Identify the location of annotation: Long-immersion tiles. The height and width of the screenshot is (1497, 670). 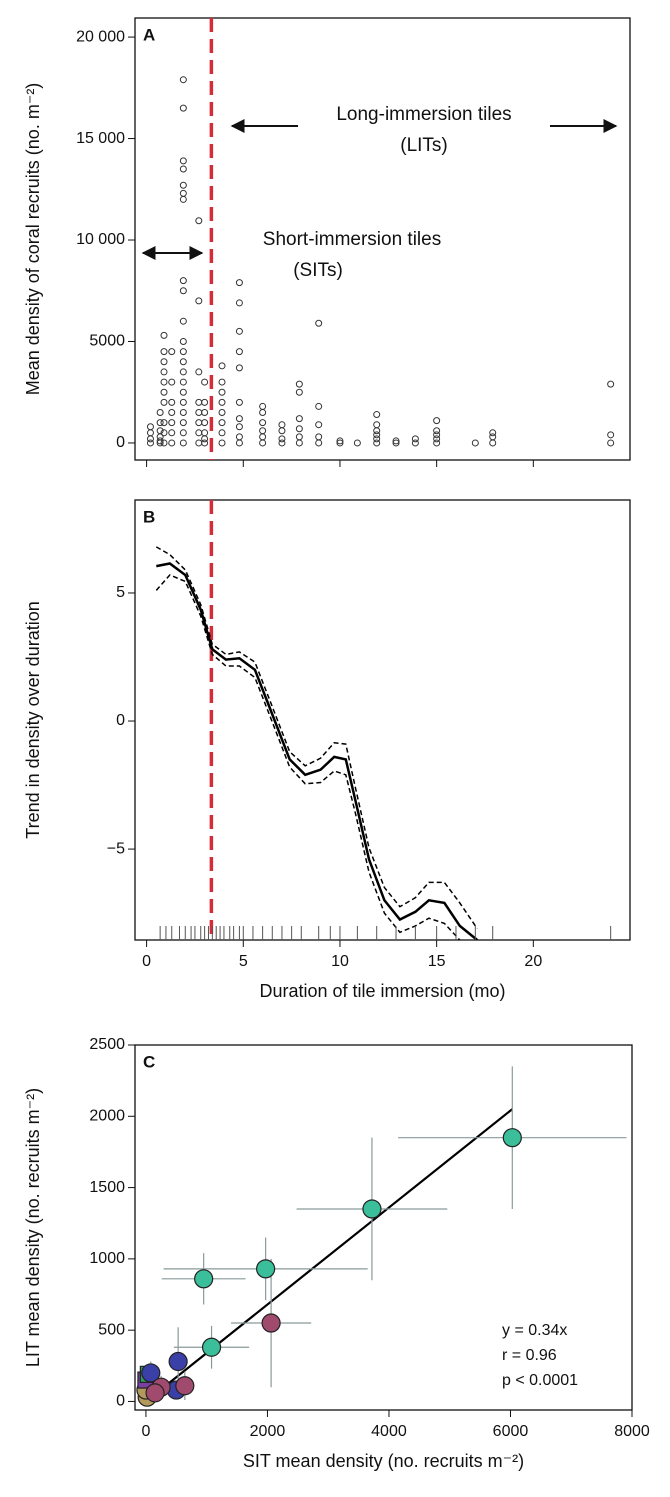
(423, 114).